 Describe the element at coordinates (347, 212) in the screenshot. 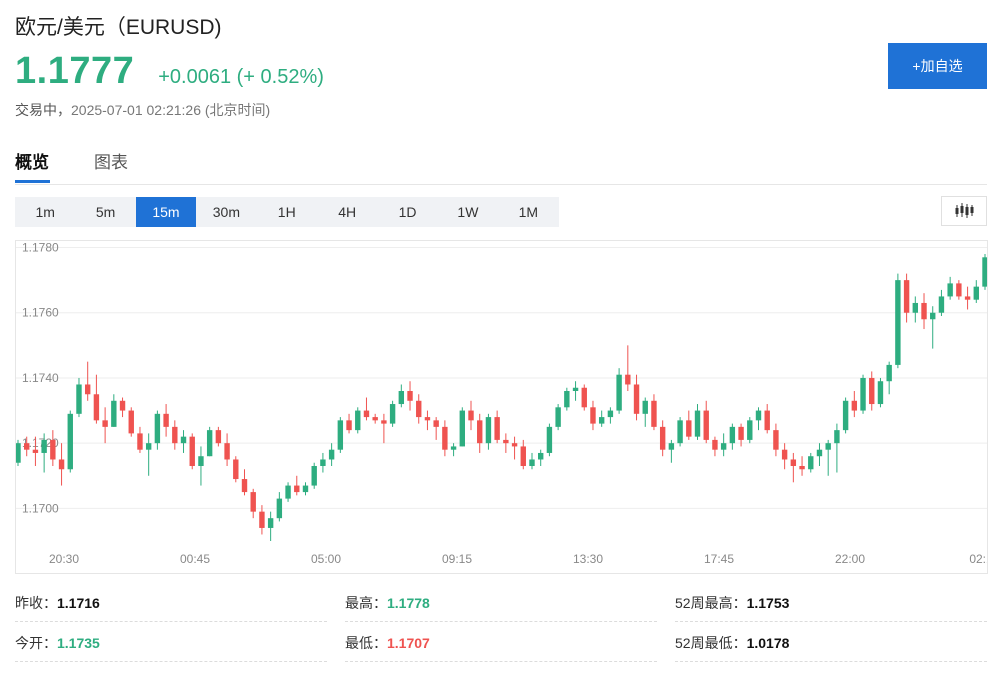

I see `period-4h: 4H` at that location.